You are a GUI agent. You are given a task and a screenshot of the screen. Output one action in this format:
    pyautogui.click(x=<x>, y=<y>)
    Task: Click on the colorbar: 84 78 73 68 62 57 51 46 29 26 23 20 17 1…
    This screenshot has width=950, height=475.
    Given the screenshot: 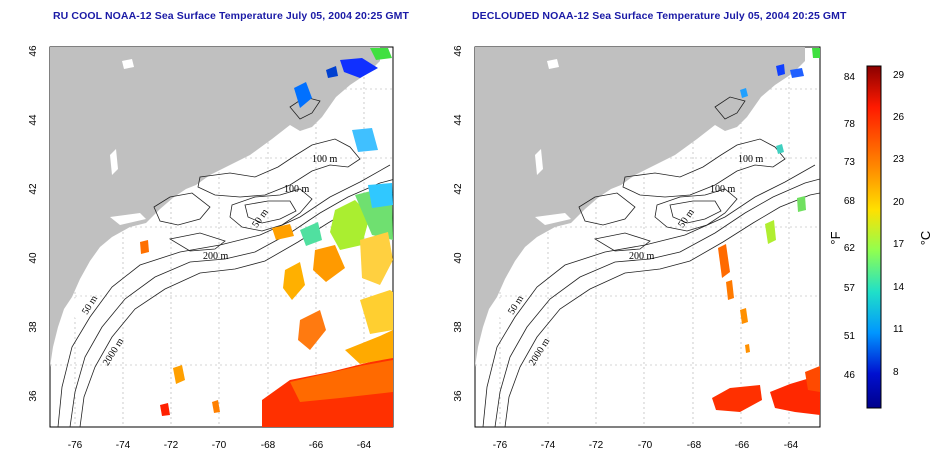 What is the action you would take?
    pyautogui.click(x=880, y=237)
    